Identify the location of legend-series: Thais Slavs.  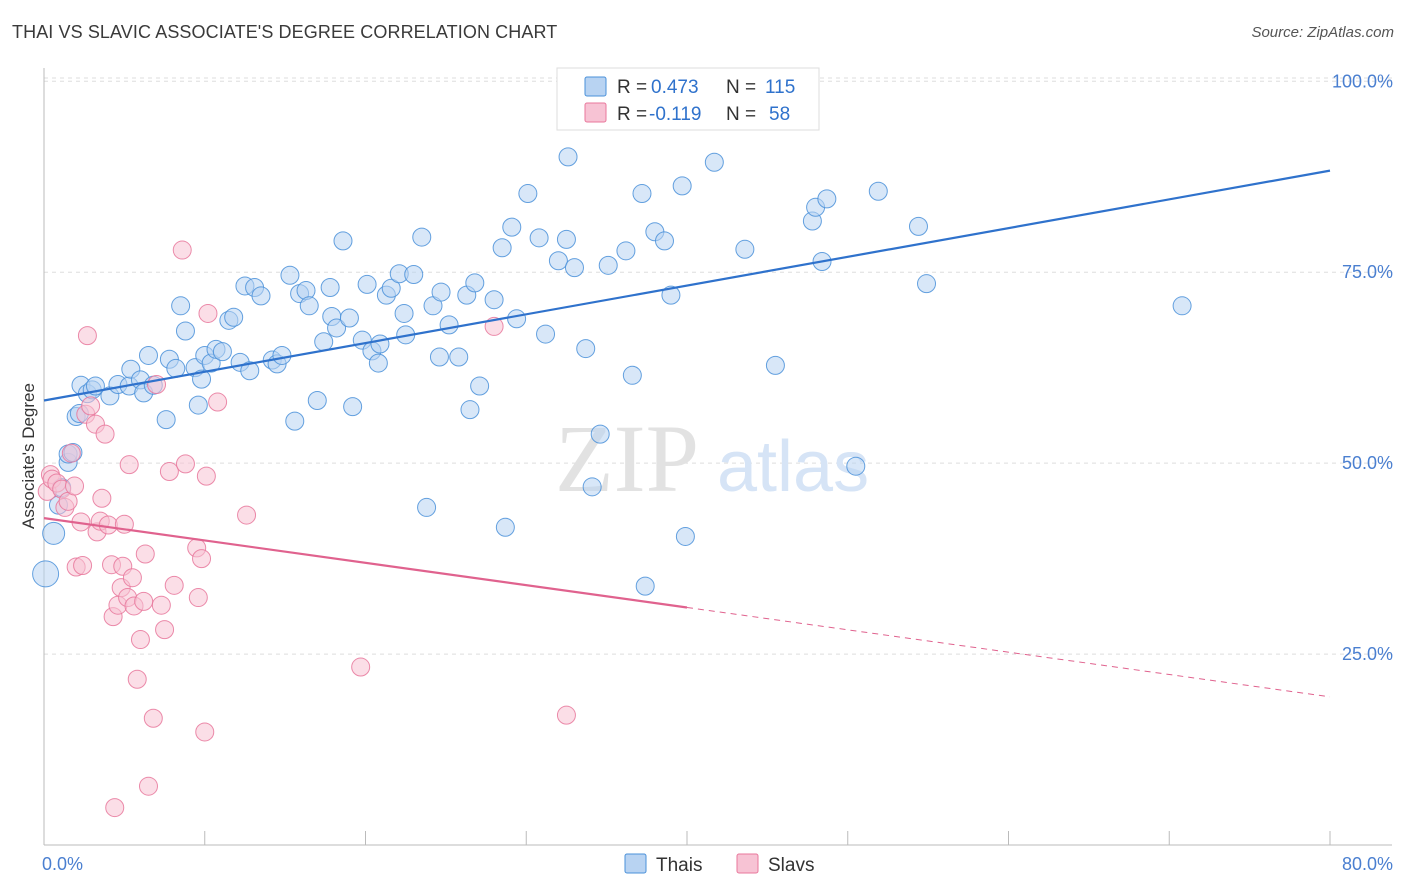
(719, 864).